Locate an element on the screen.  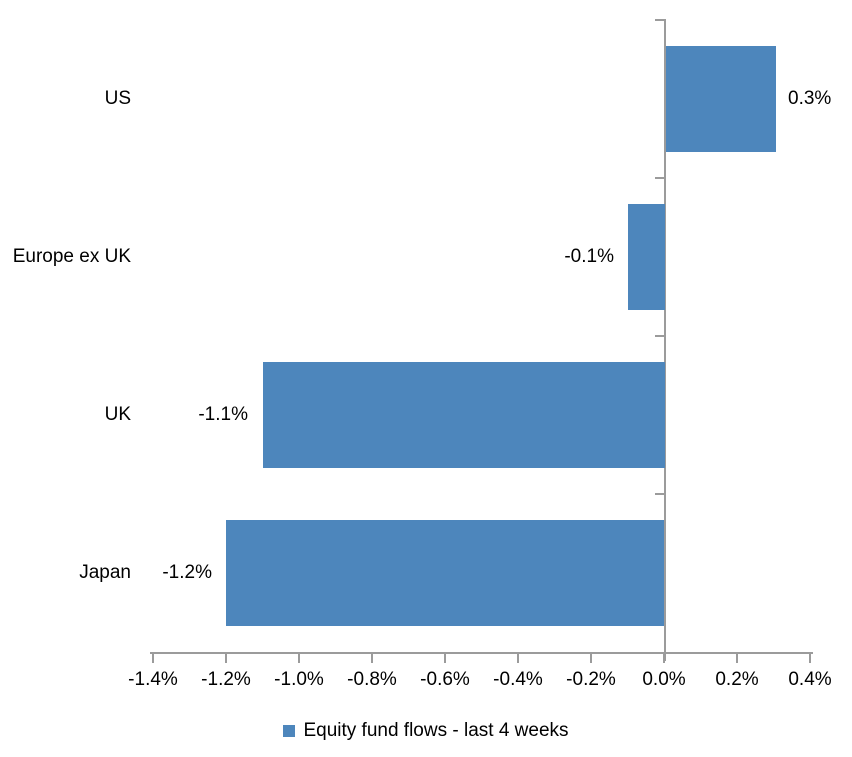
bar-japan is located at coordinates (445, 573).